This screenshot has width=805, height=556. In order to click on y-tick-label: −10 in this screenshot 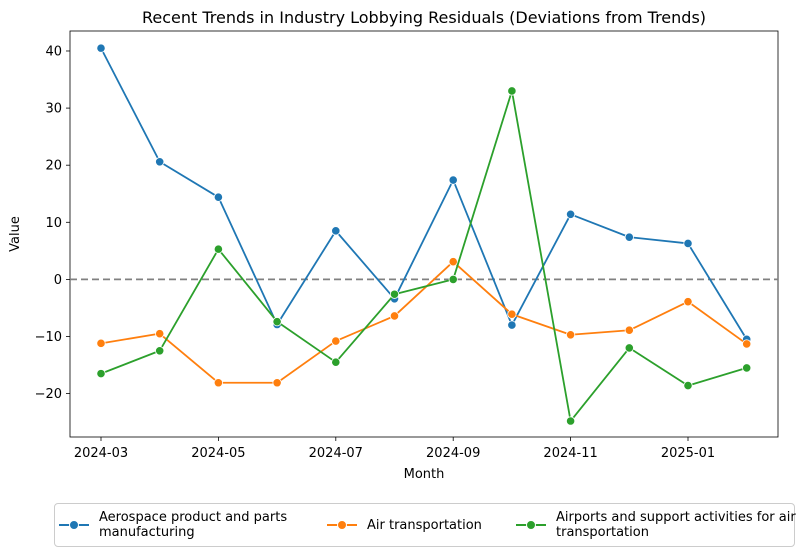, I will do `click(48, 337)`.